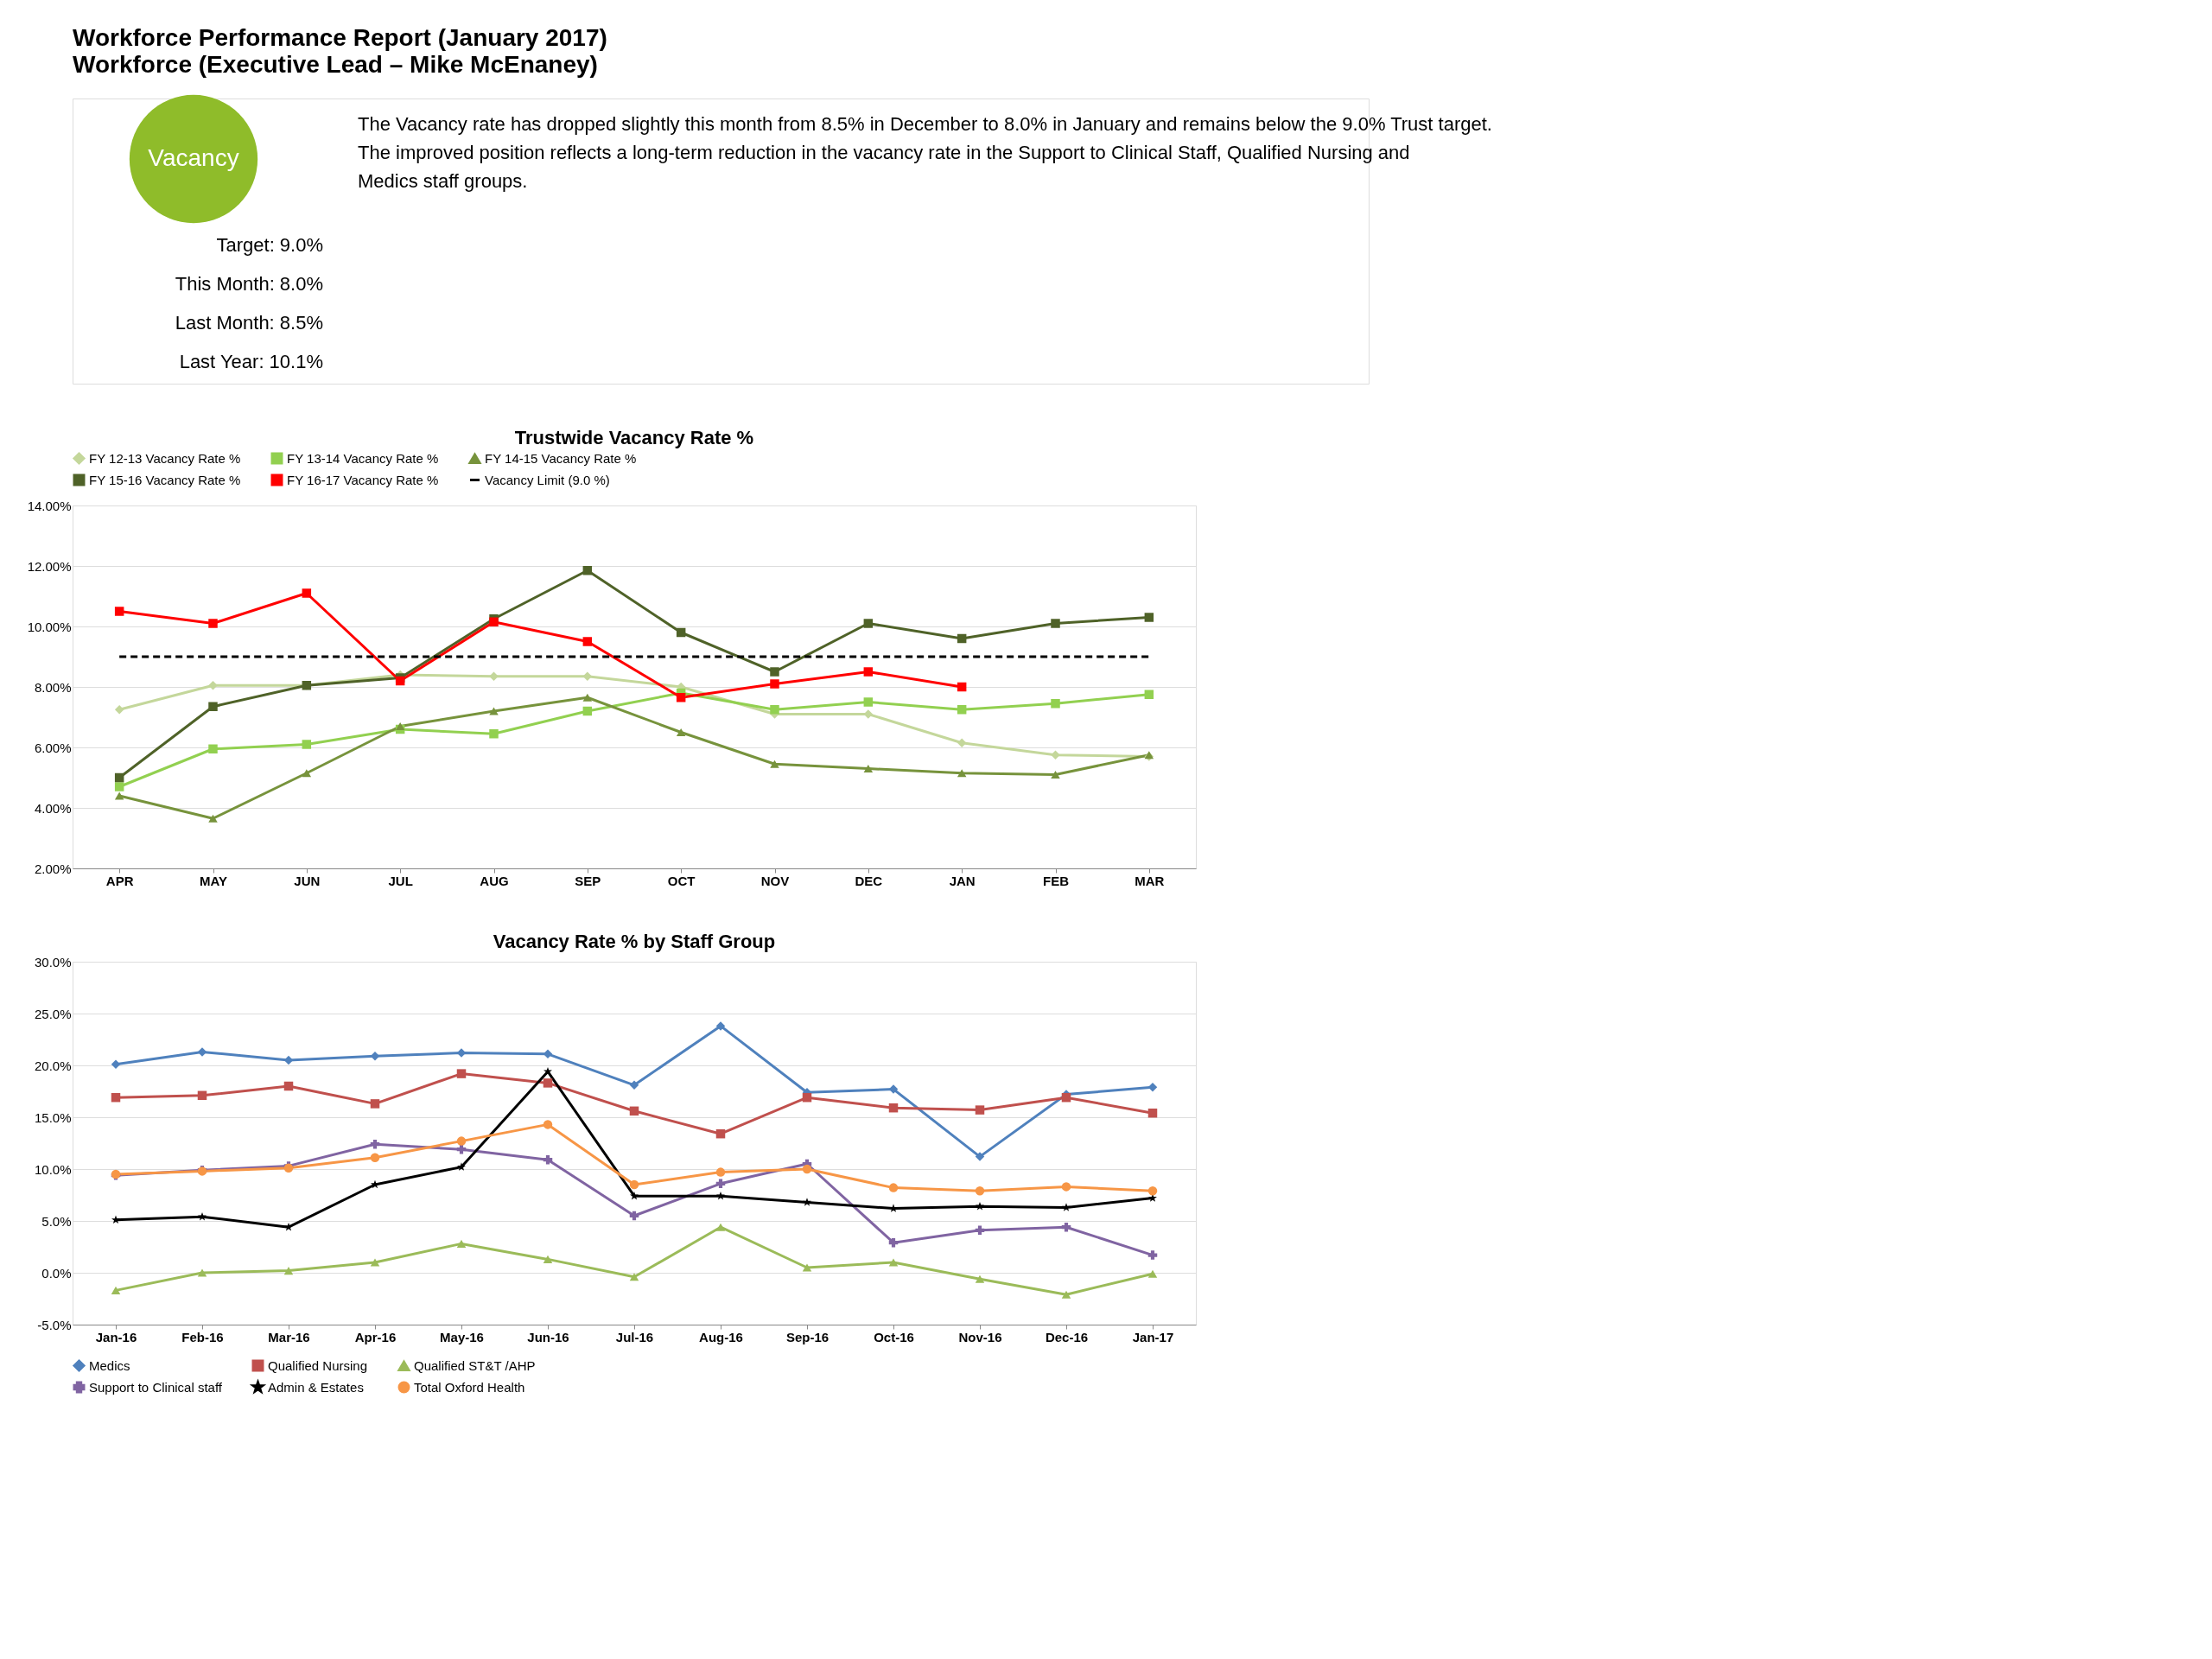 The image size is (2212, 1659). I want to click on legend-label: Medics, so click(109, 1365).